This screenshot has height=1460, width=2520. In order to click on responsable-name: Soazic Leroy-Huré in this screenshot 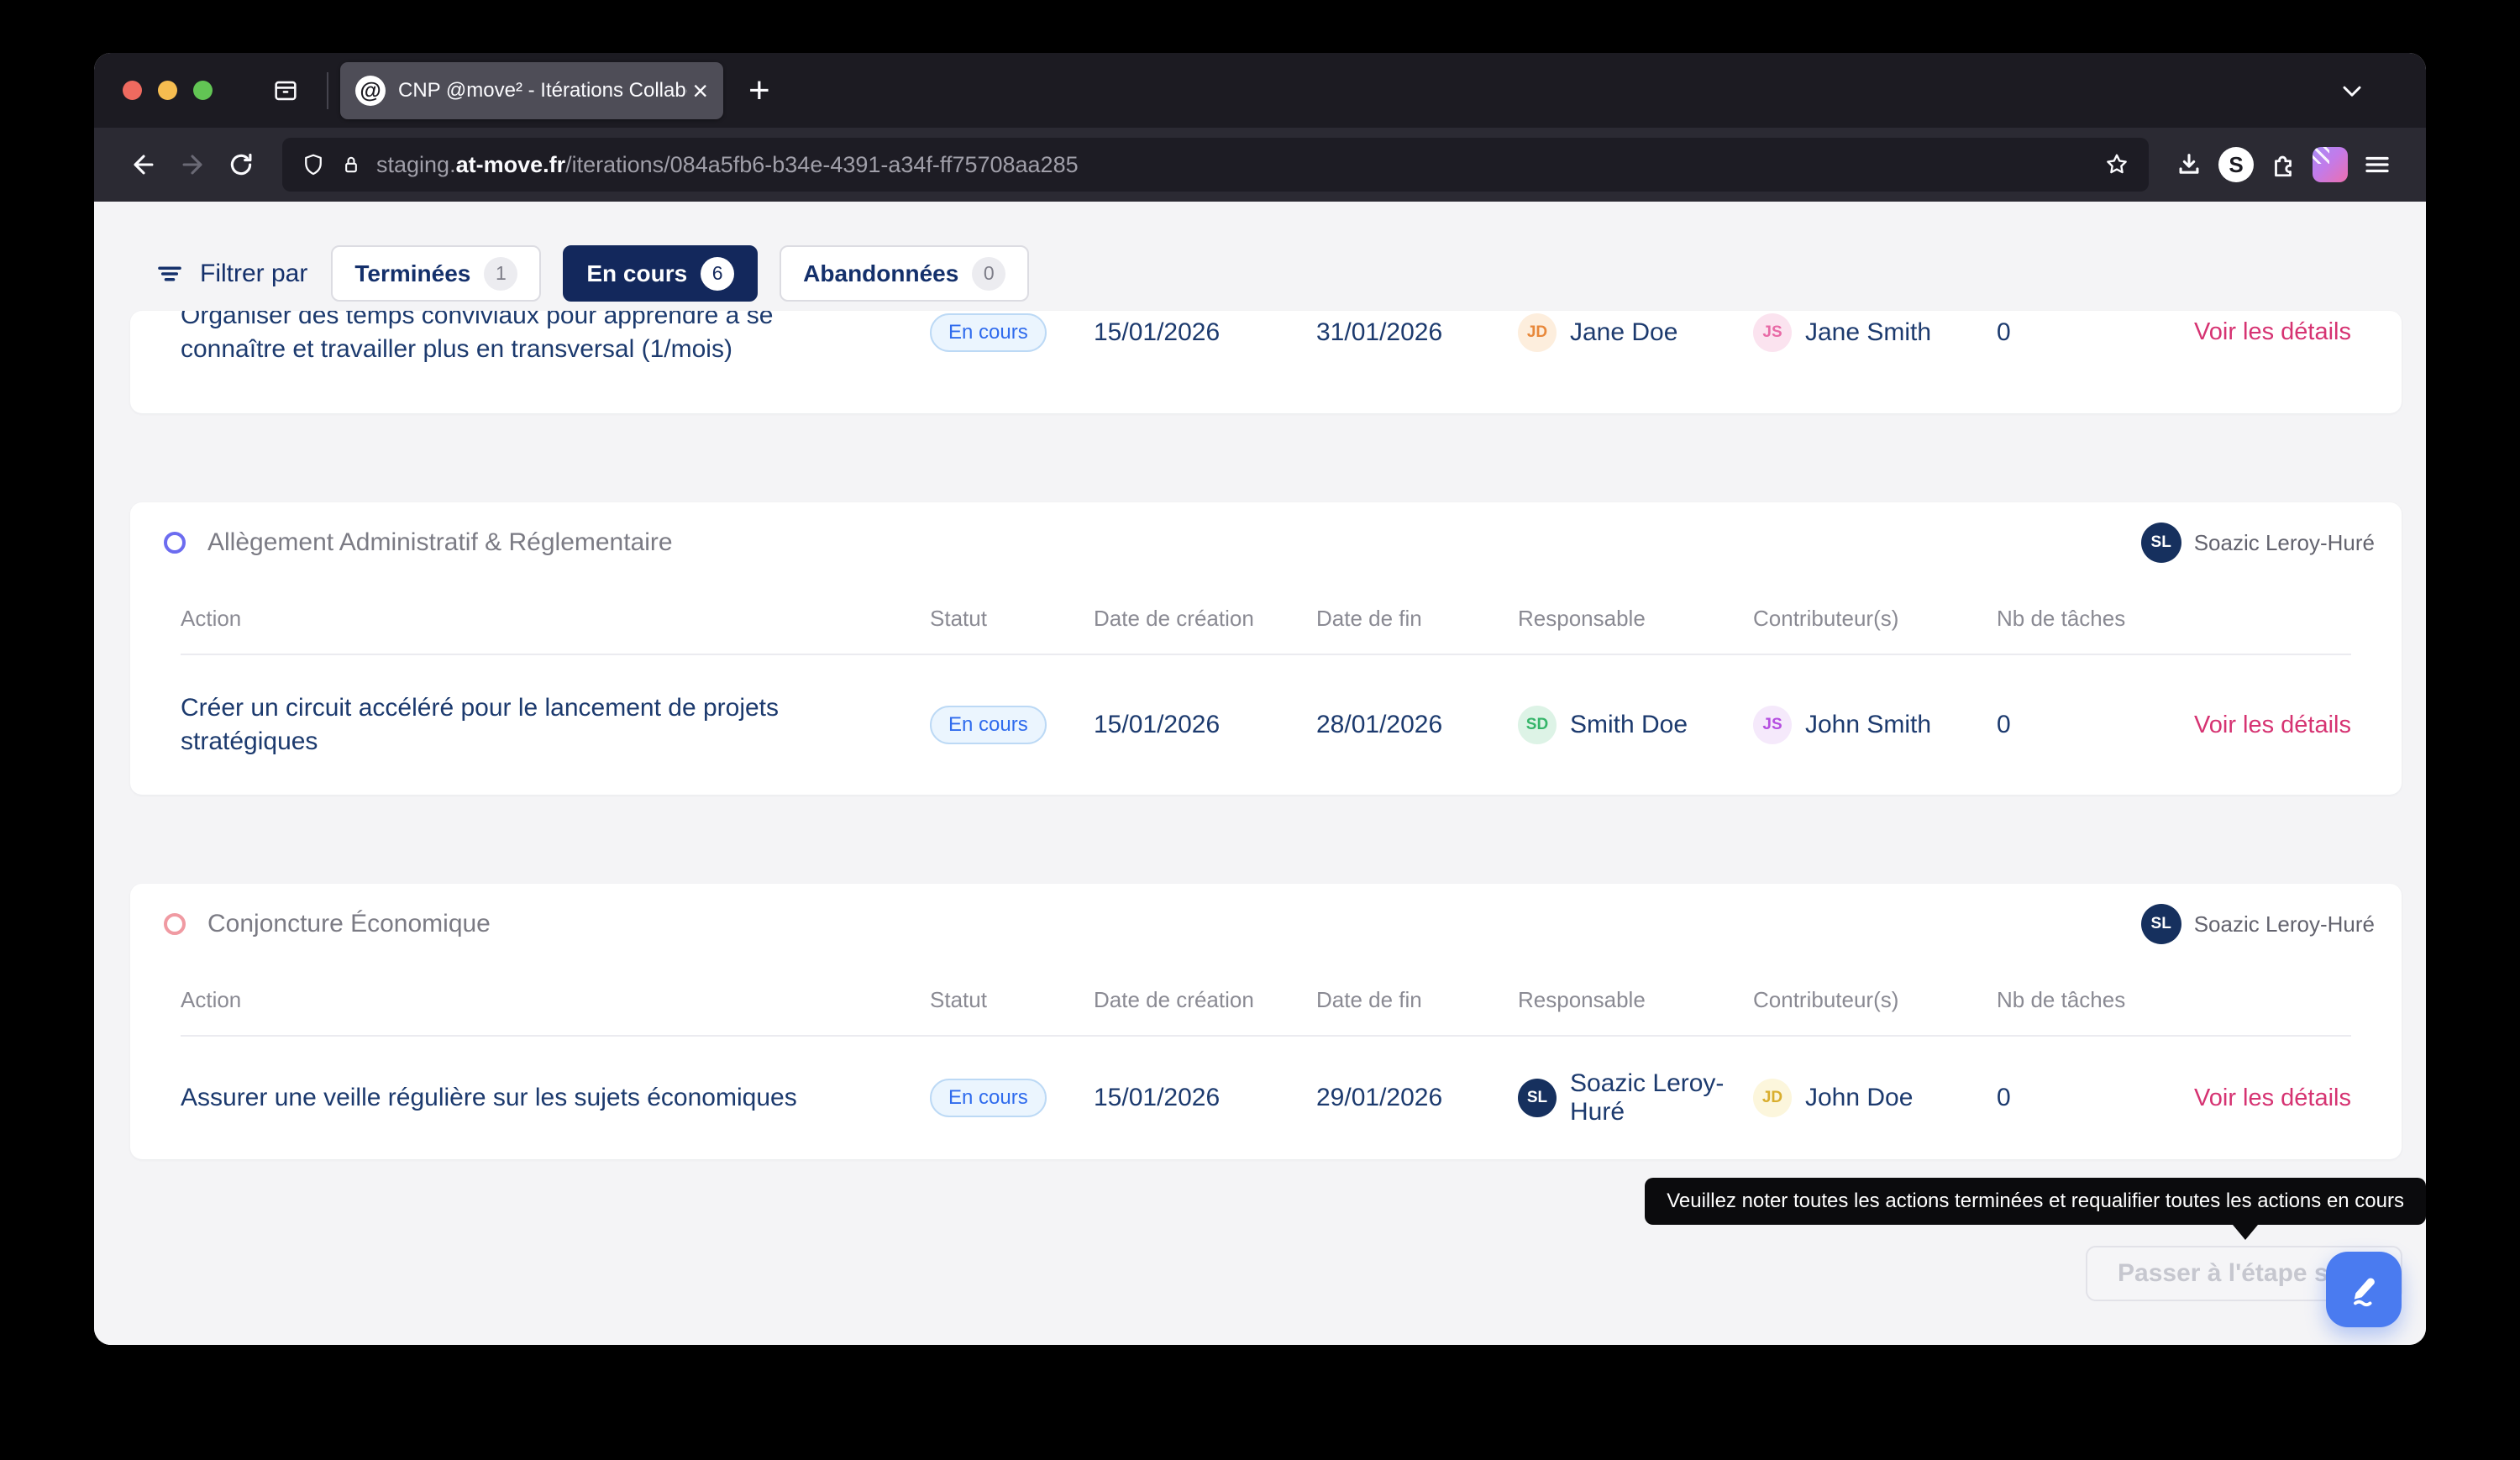, I will do `click(1647, 1098)`.